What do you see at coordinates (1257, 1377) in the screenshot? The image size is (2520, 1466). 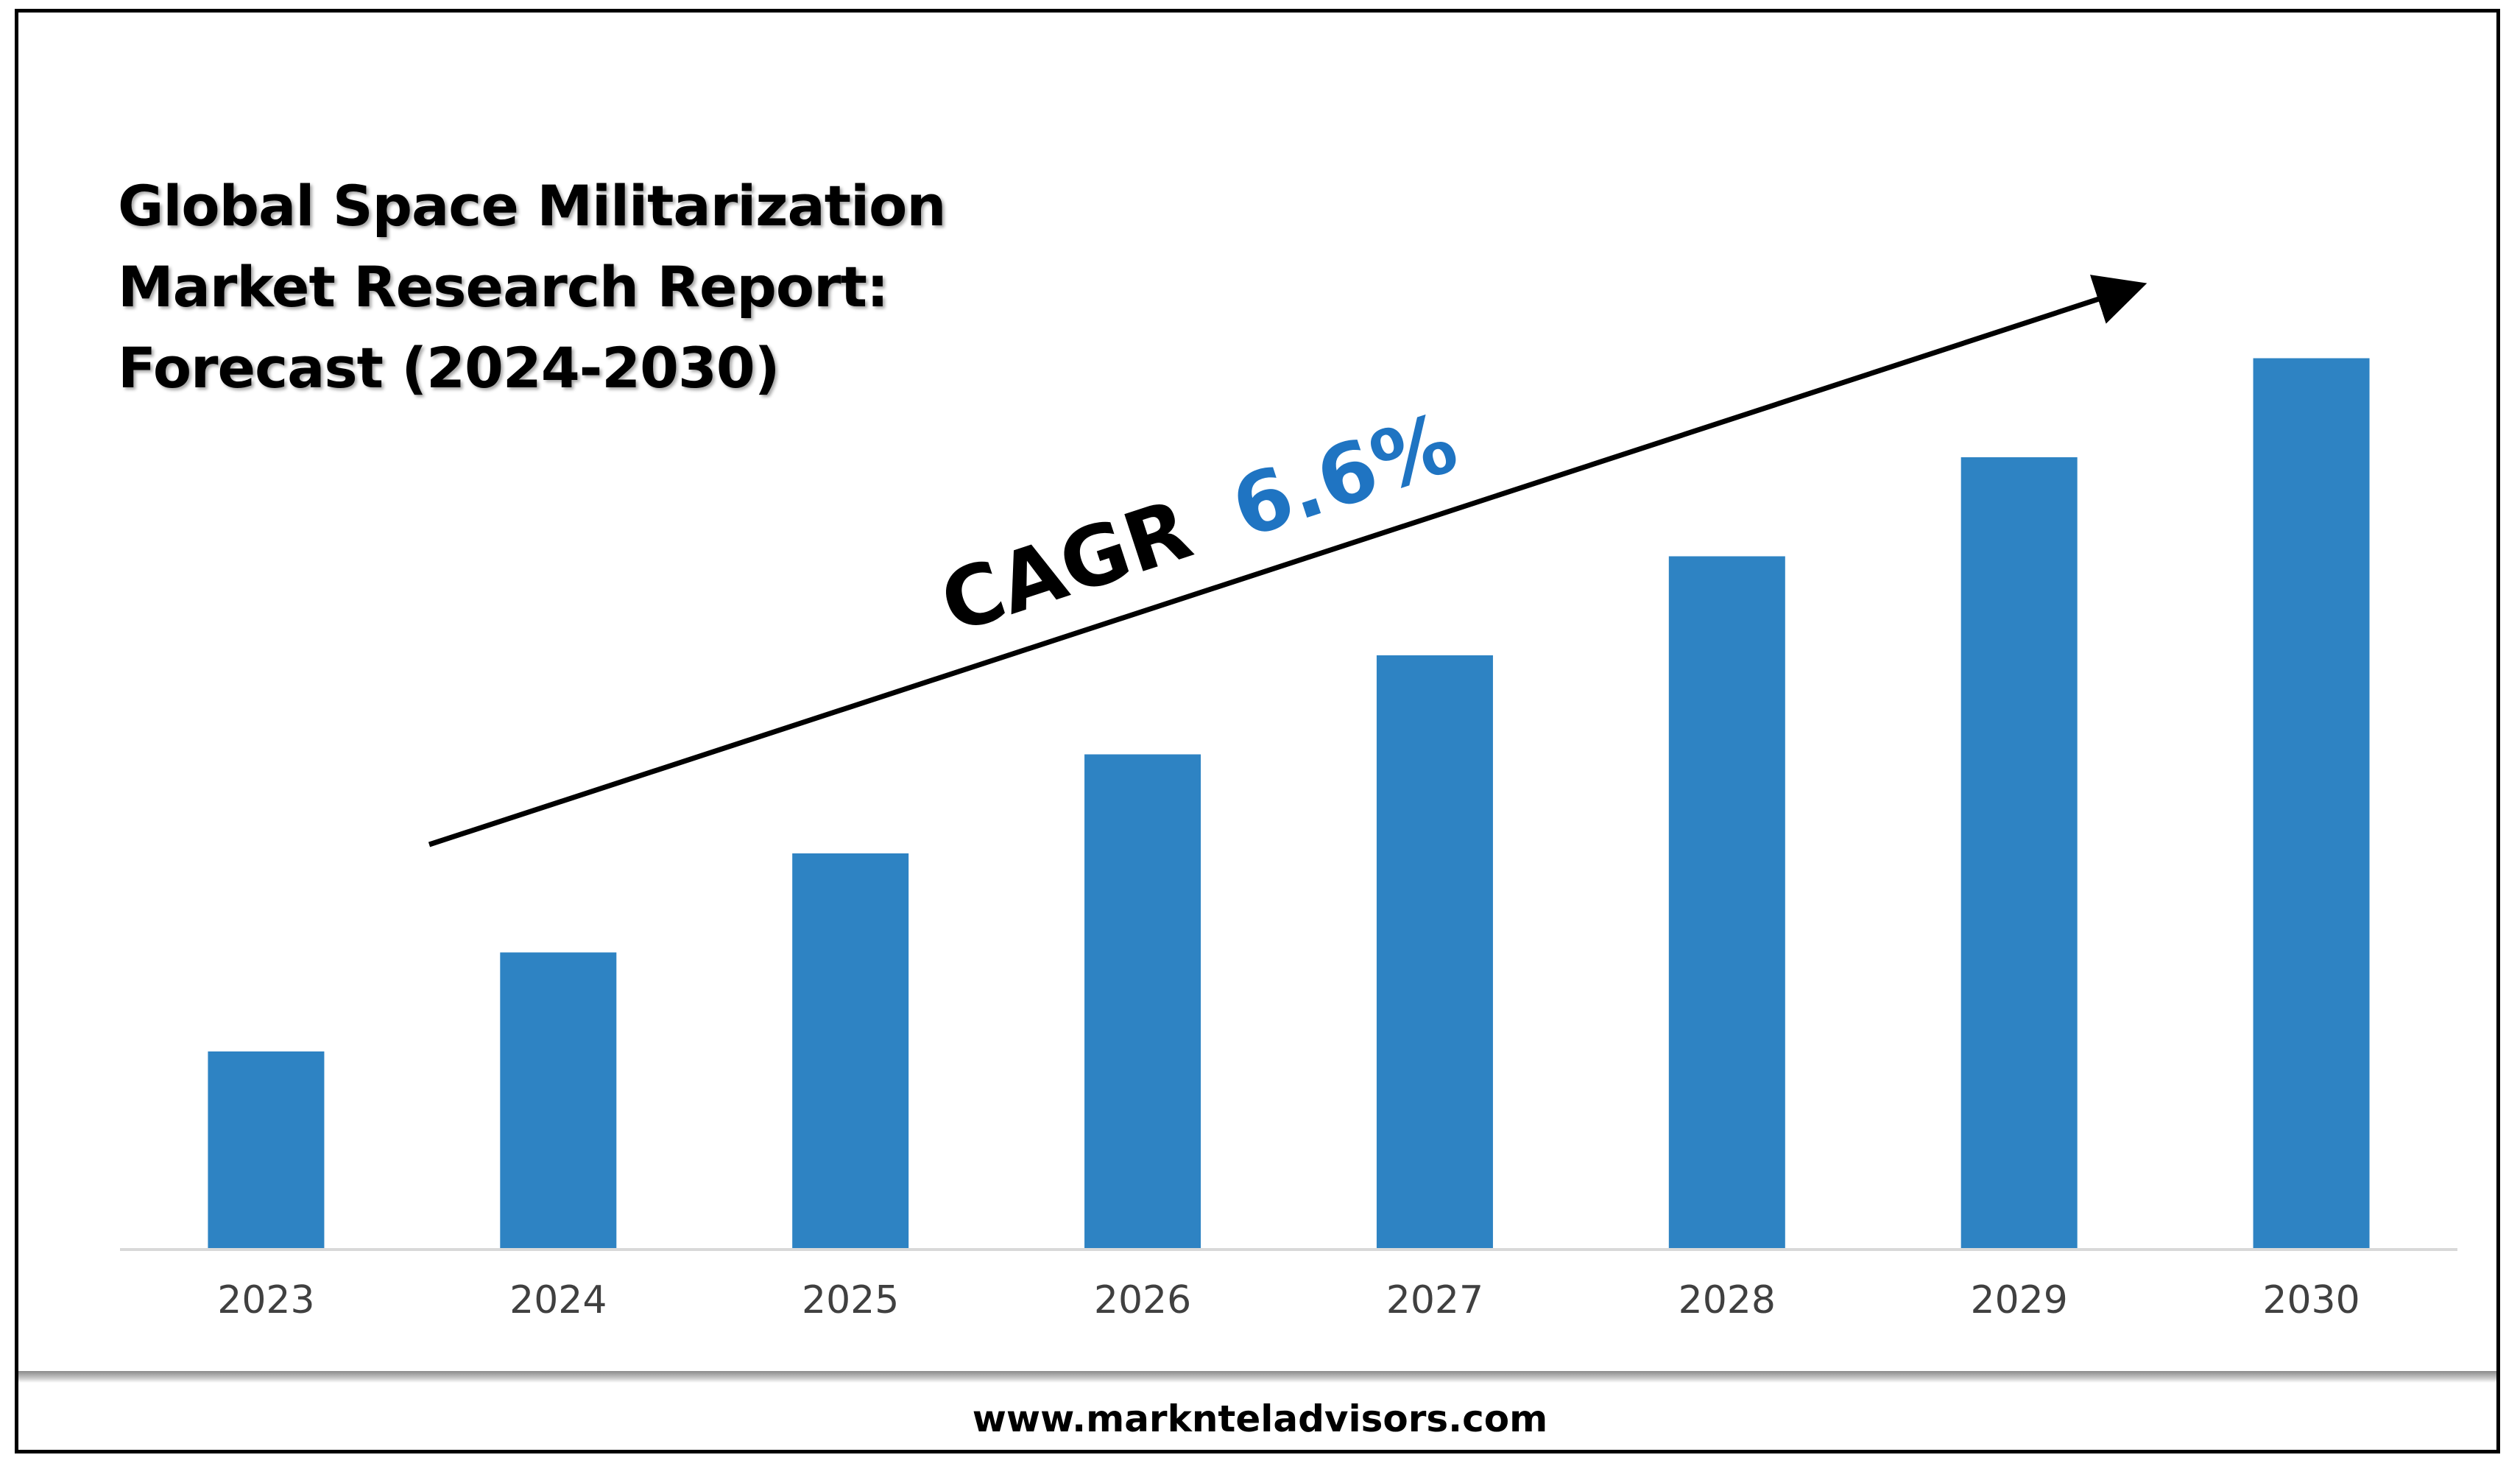 I see `footer-divider` at bounding box center [1257, 1377].